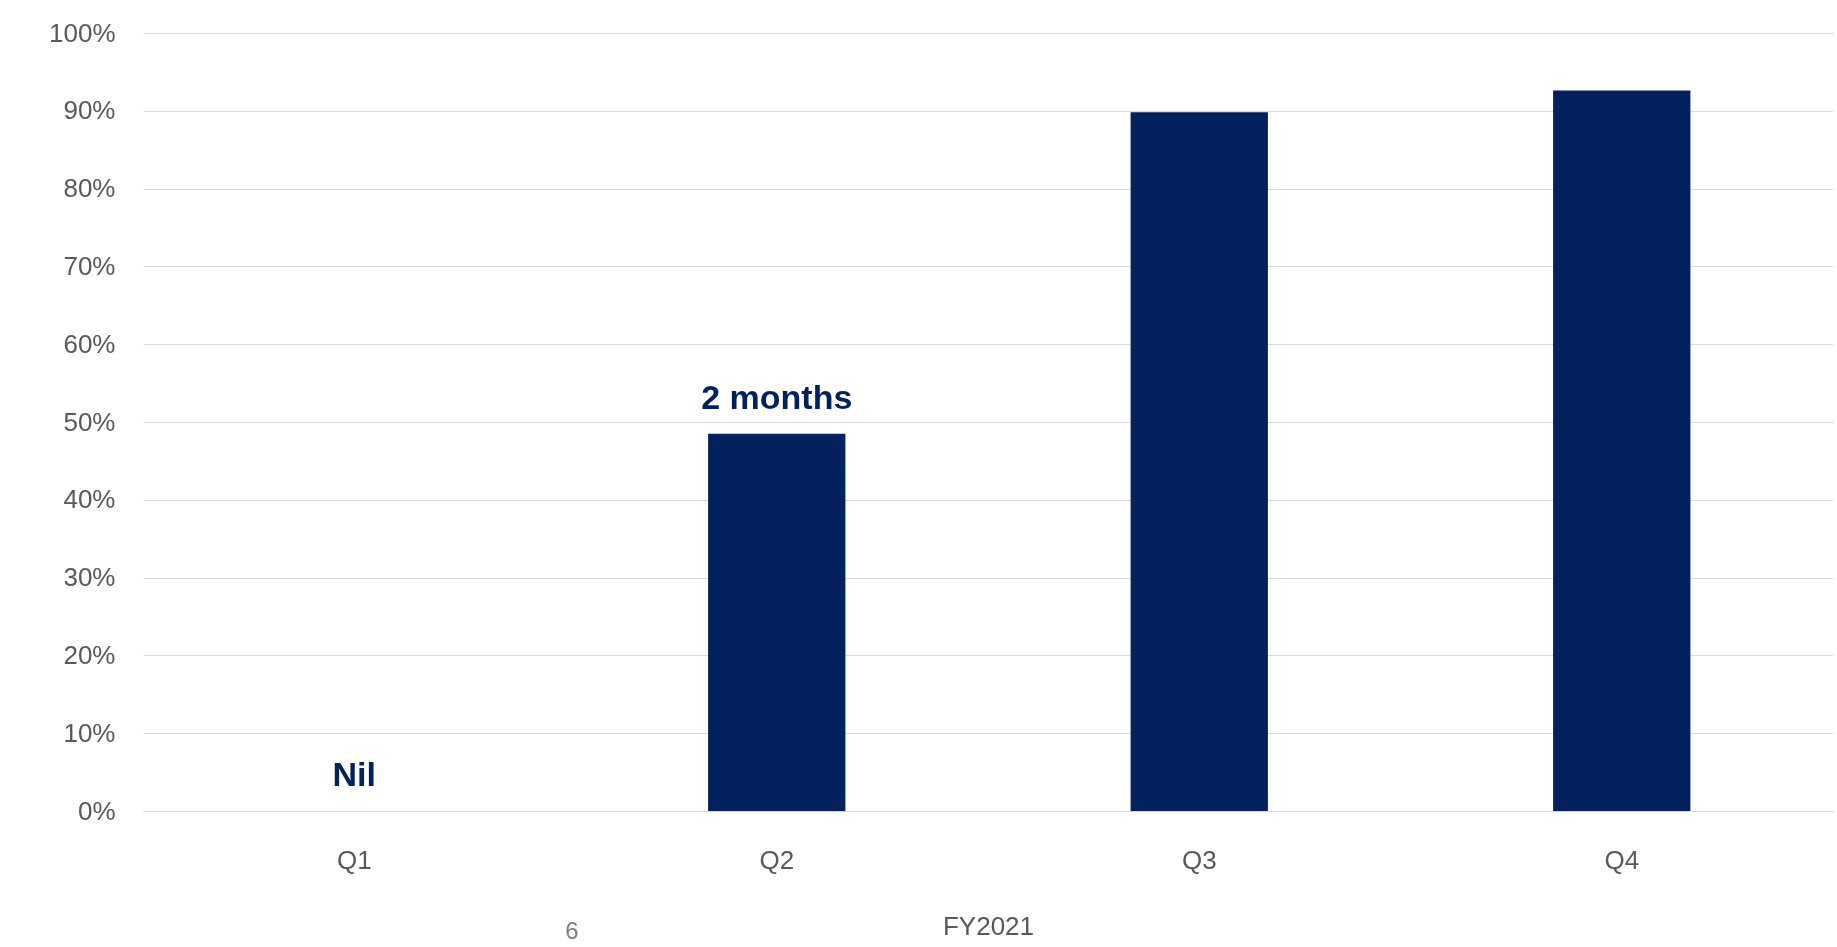 The height and width of the screenshot is (947, 1837). What do you see at coordinates (89, 110) in the screenshot?
I see `y-tick-label: 90%` at bounding box center [89, 110].